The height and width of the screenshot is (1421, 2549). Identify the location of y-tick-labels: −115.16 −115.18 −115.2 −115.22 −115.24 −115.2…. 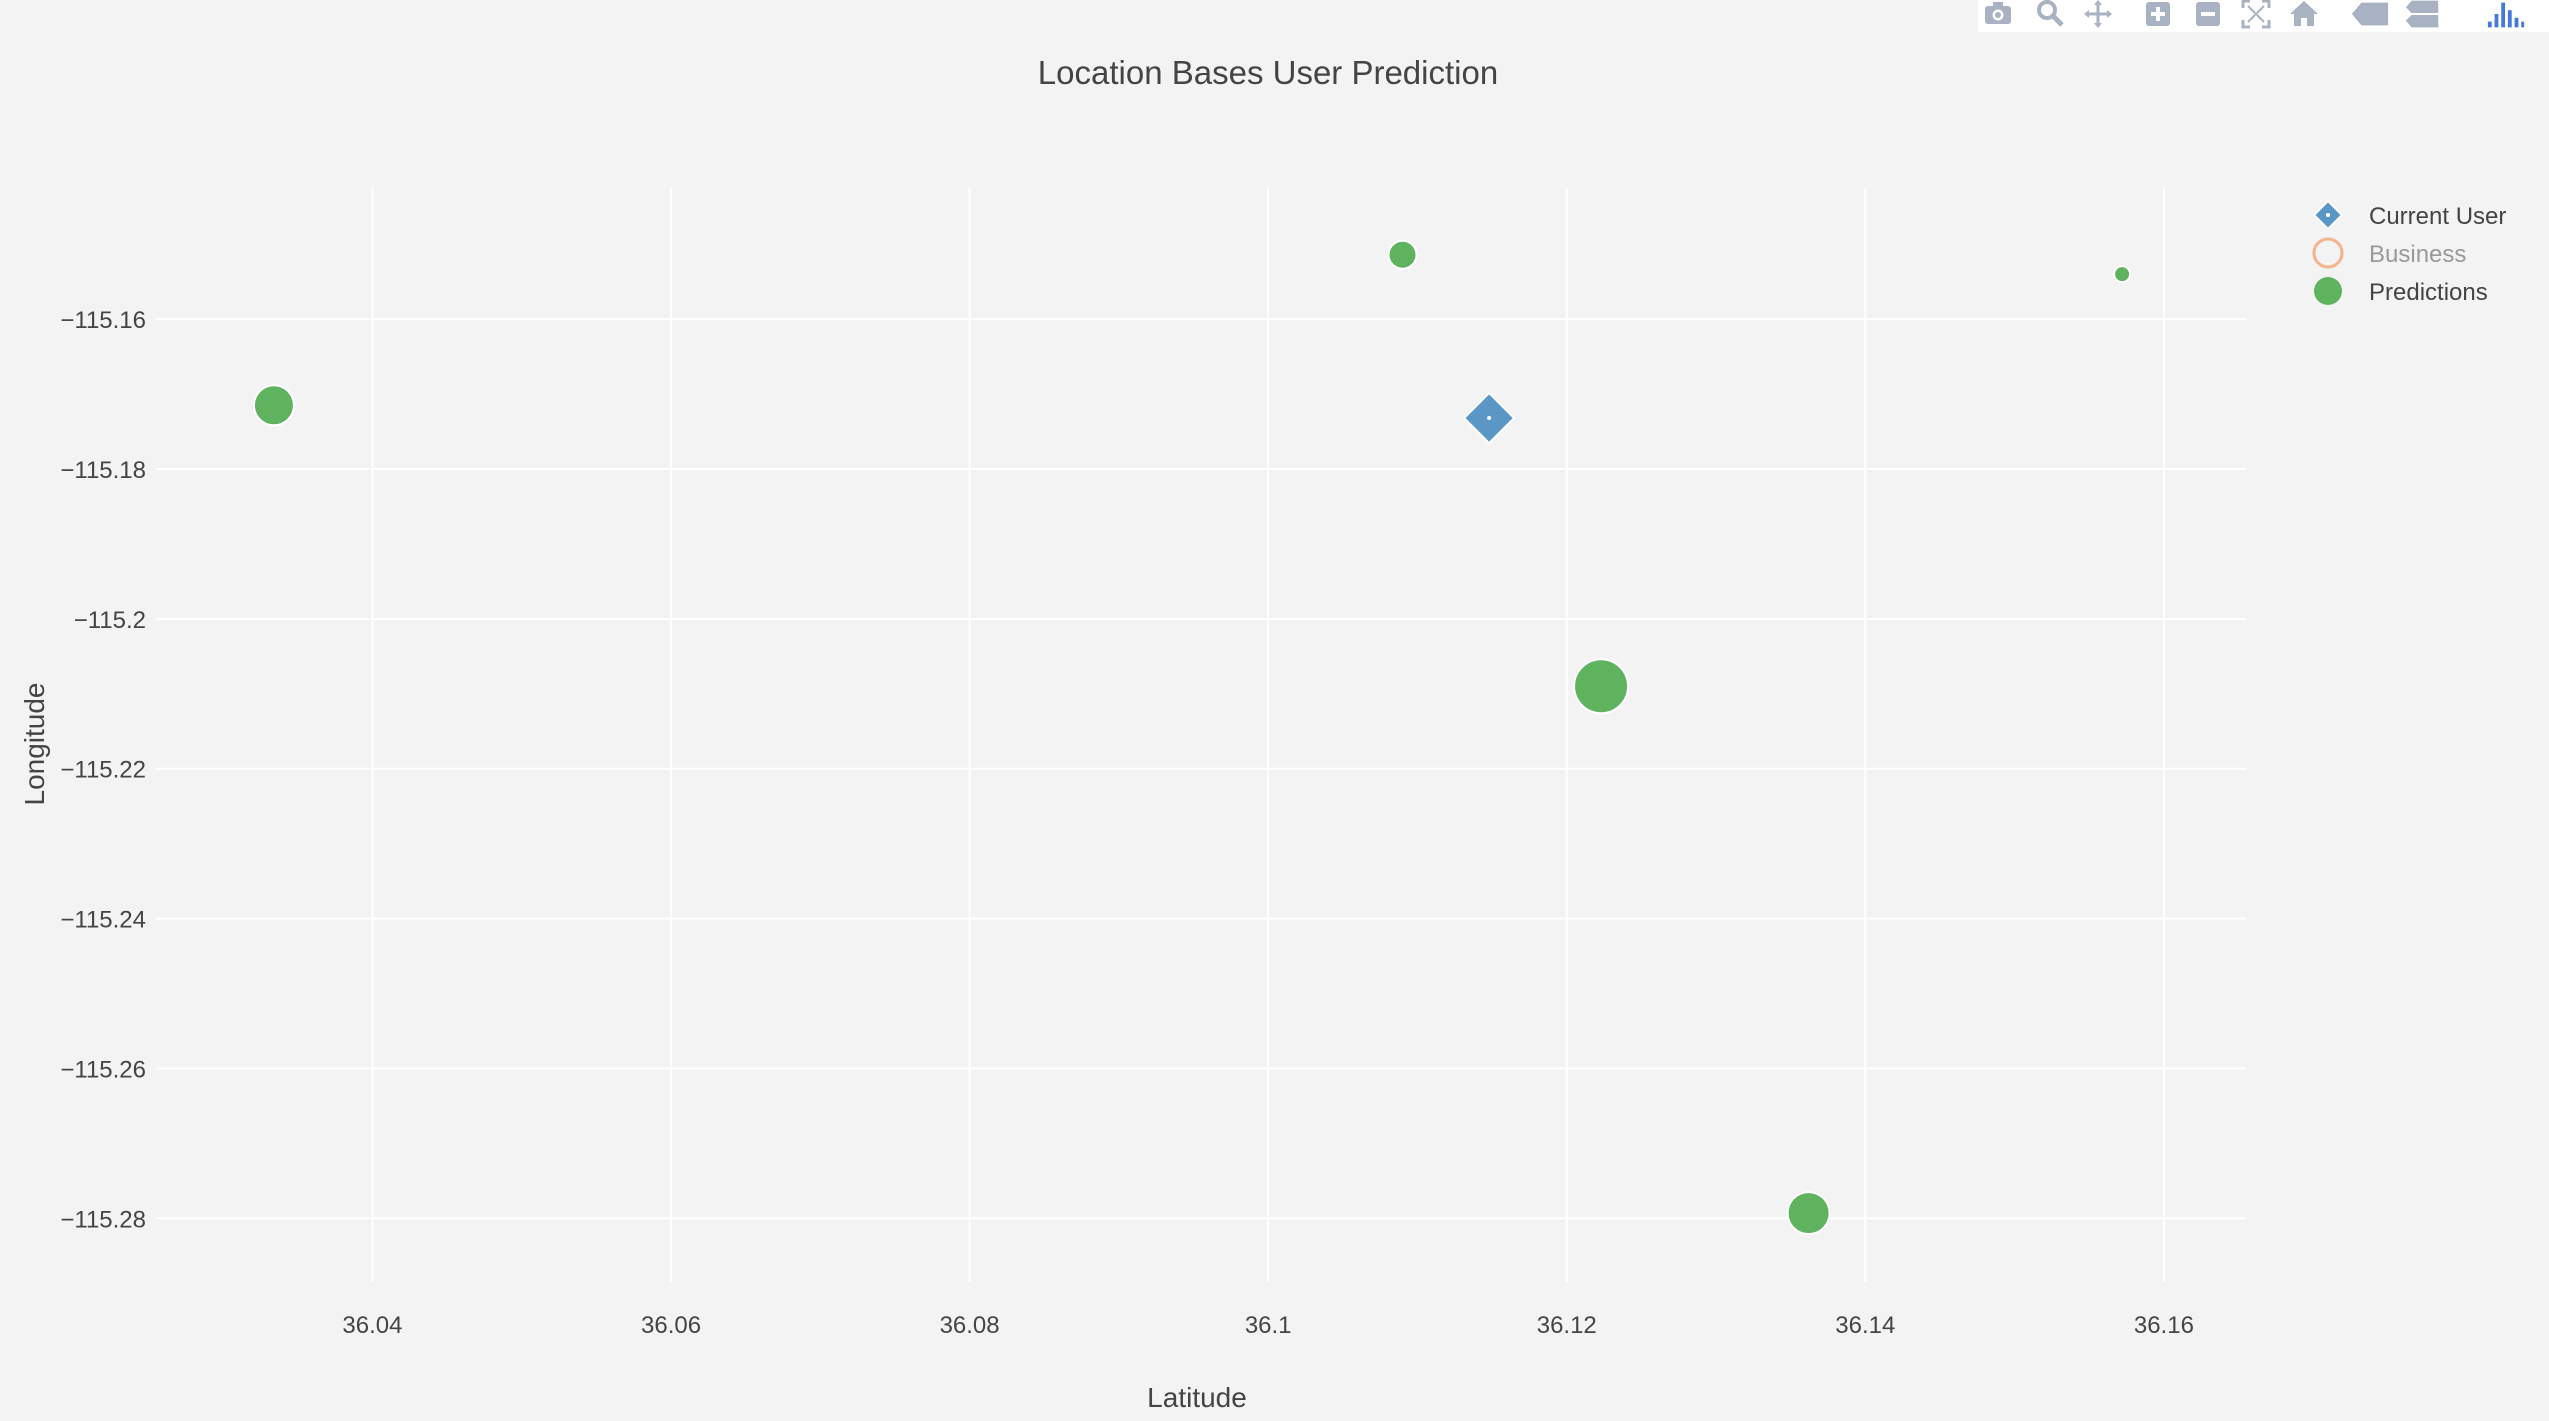
(103, 770).